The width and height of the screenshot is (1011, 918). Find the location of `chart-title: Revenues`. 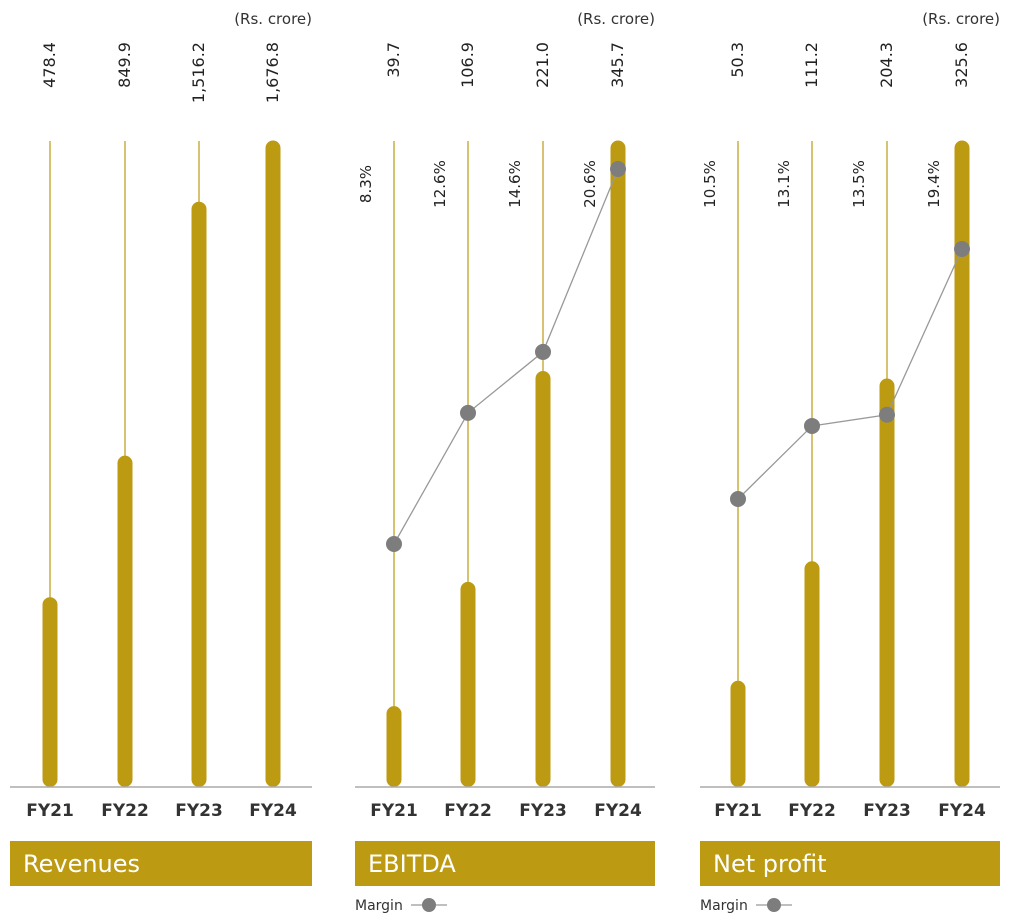

chart-title: Revenues is located at coordinates (81, 864).